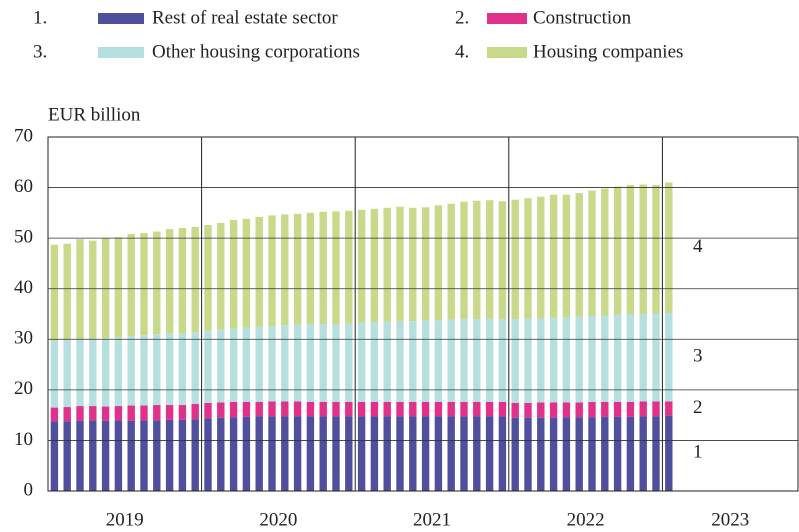 The image size is (799, 532). Describe the element at coordinates (586, 519) in the screenshot. I see `x-group-label: 2022` at that location.